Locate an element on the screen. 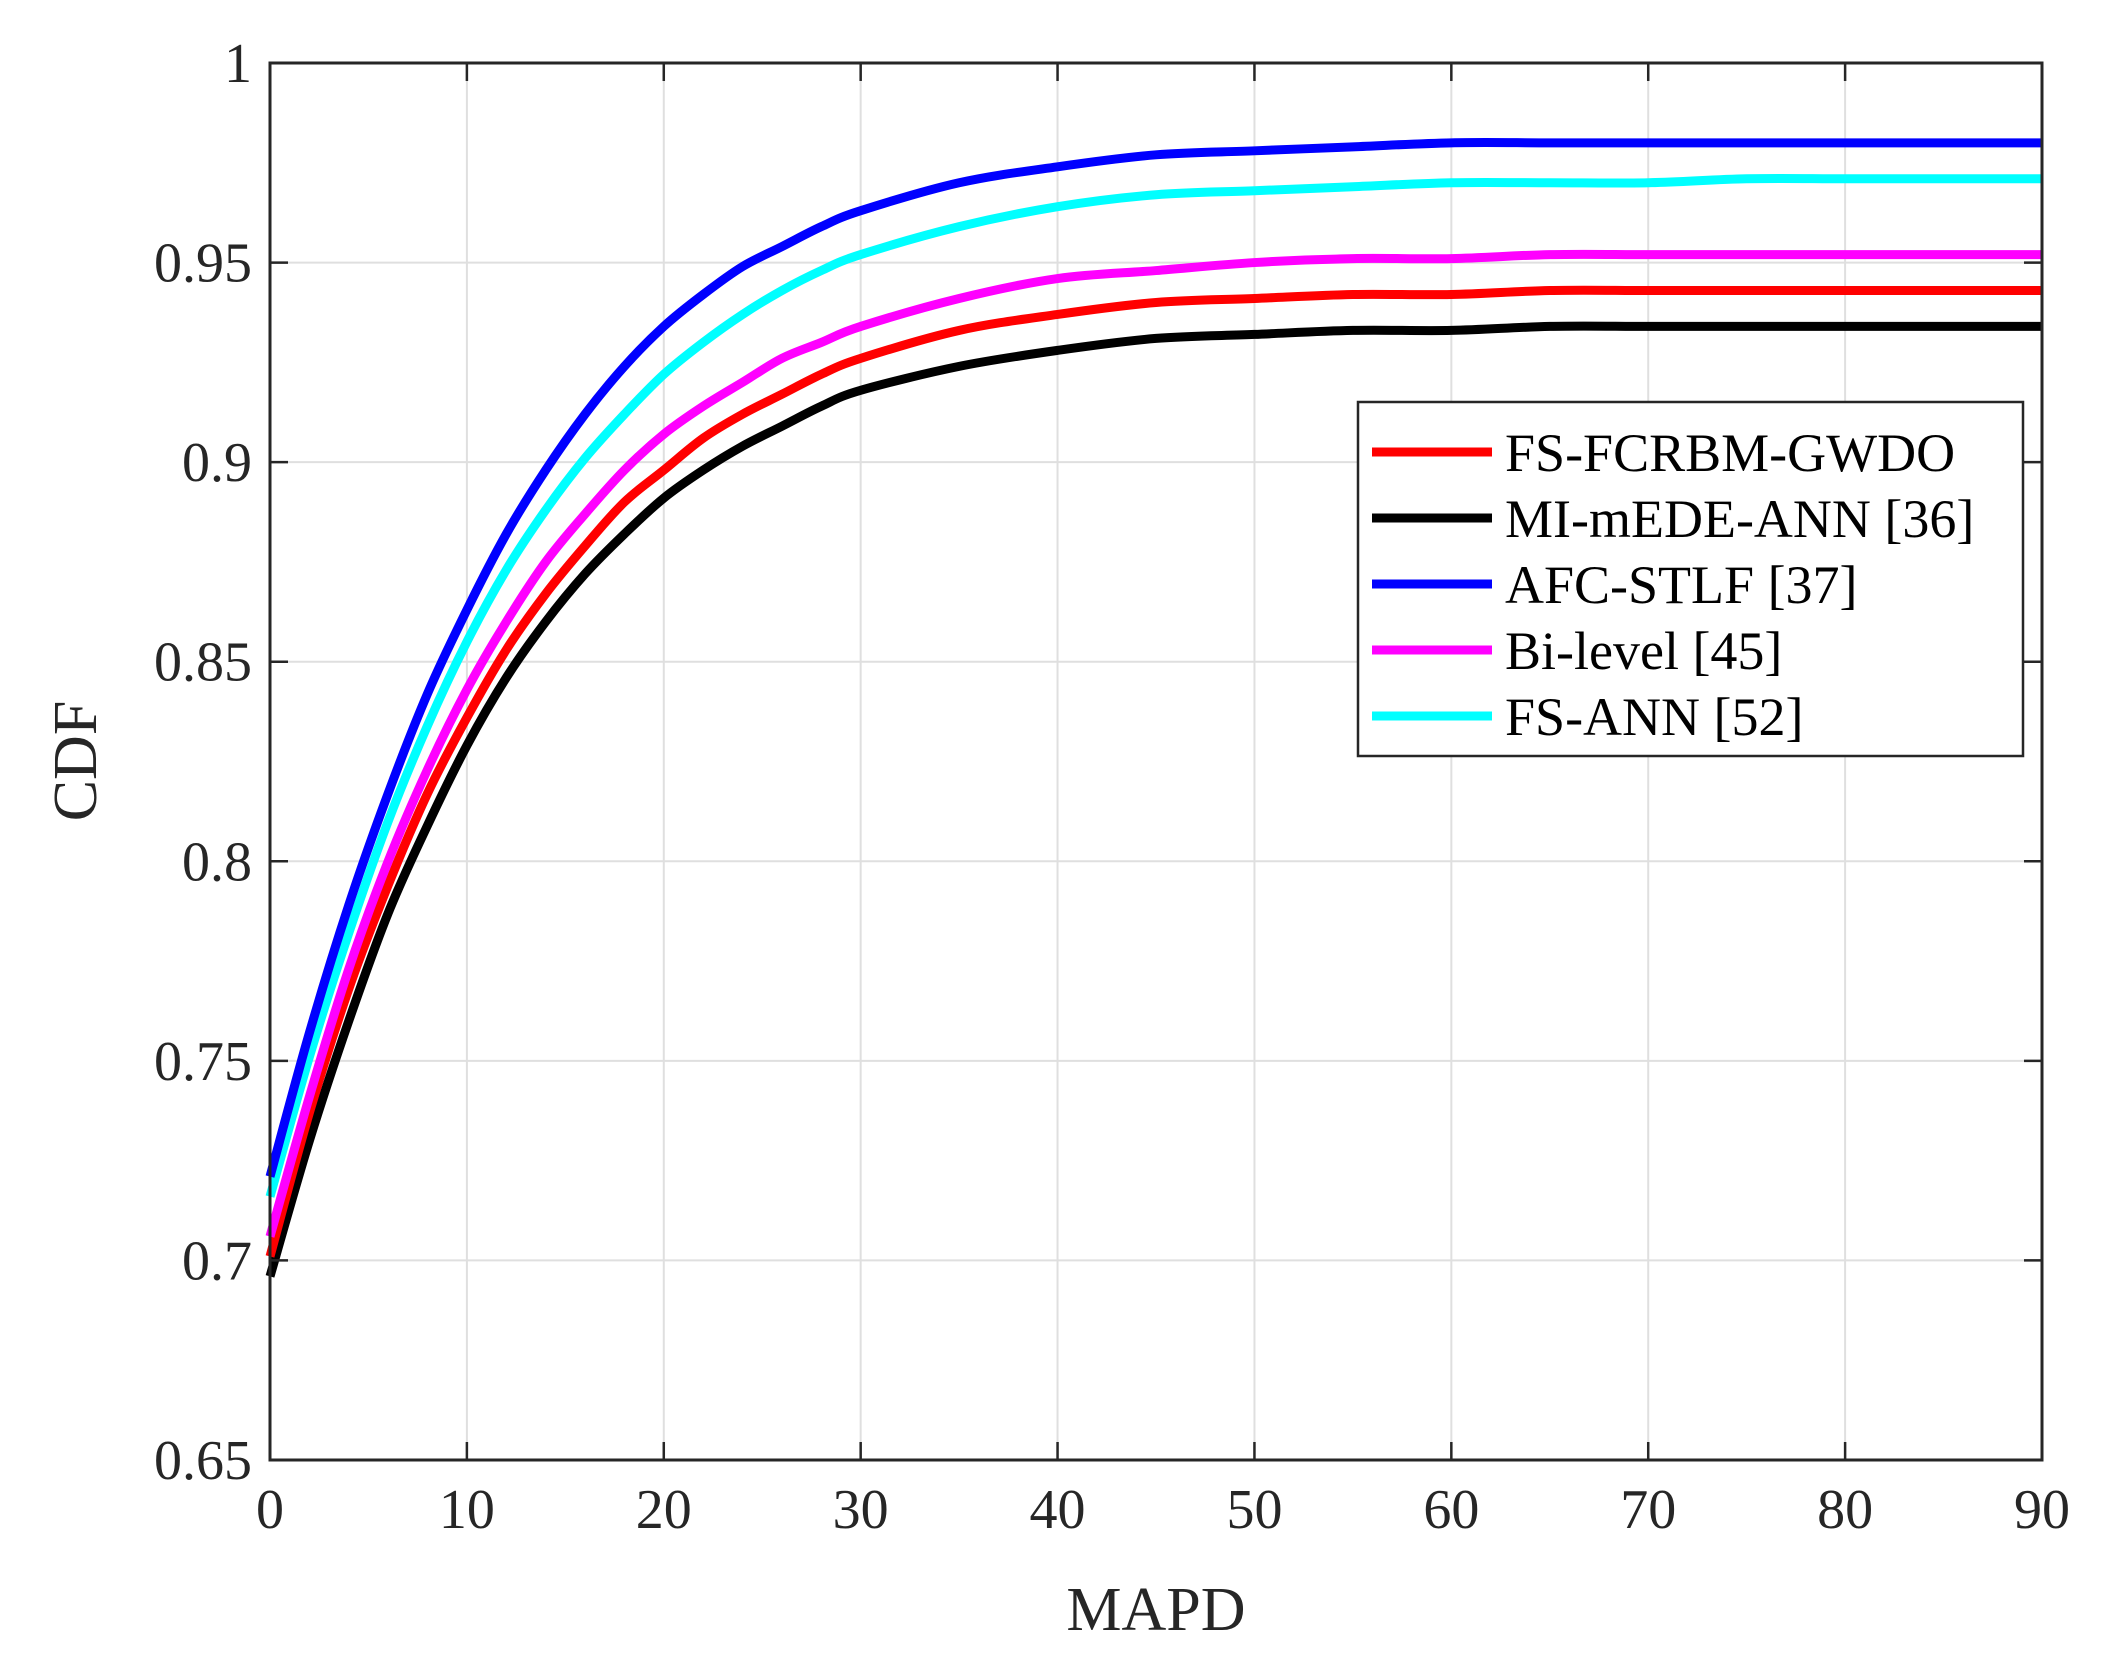 This screenshot has width=2106, height=1670. y-tick-label: 0.65 is located at coordinates (203, 1461).